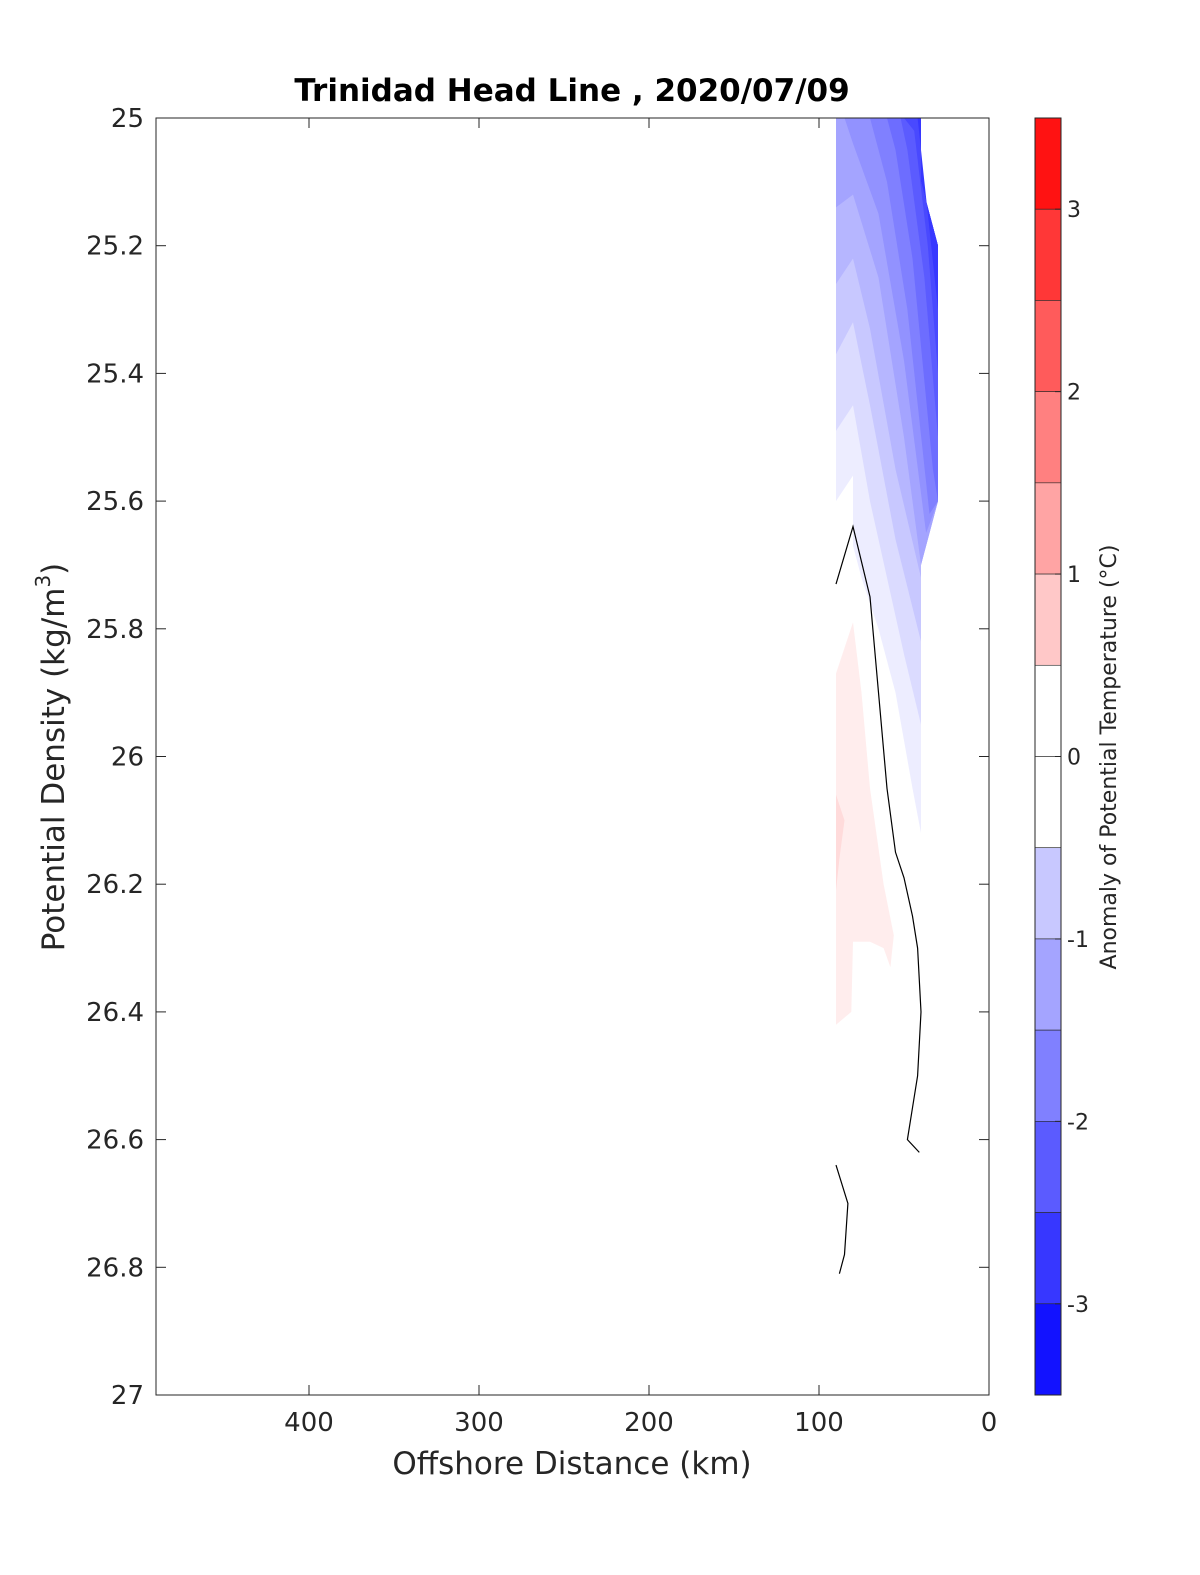 This screenshot has height=1575, width=1200. Describe the element at coordinates (115, 247) in the screenshot. I see `y-tick-label: 25.2` at that location.